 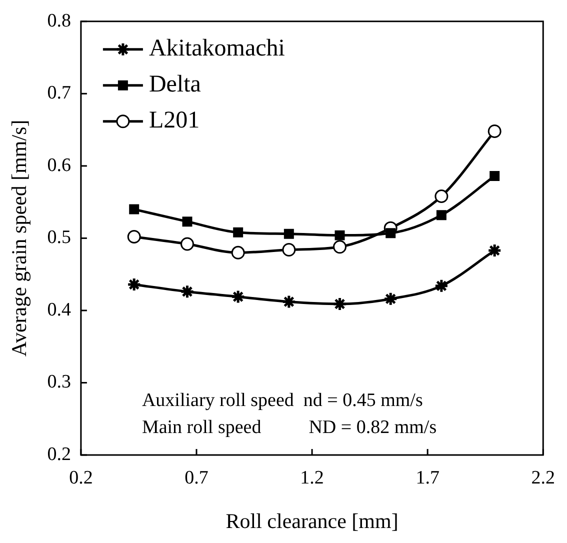 I want to click on legend-label: L201, so click(x=174, y=121).